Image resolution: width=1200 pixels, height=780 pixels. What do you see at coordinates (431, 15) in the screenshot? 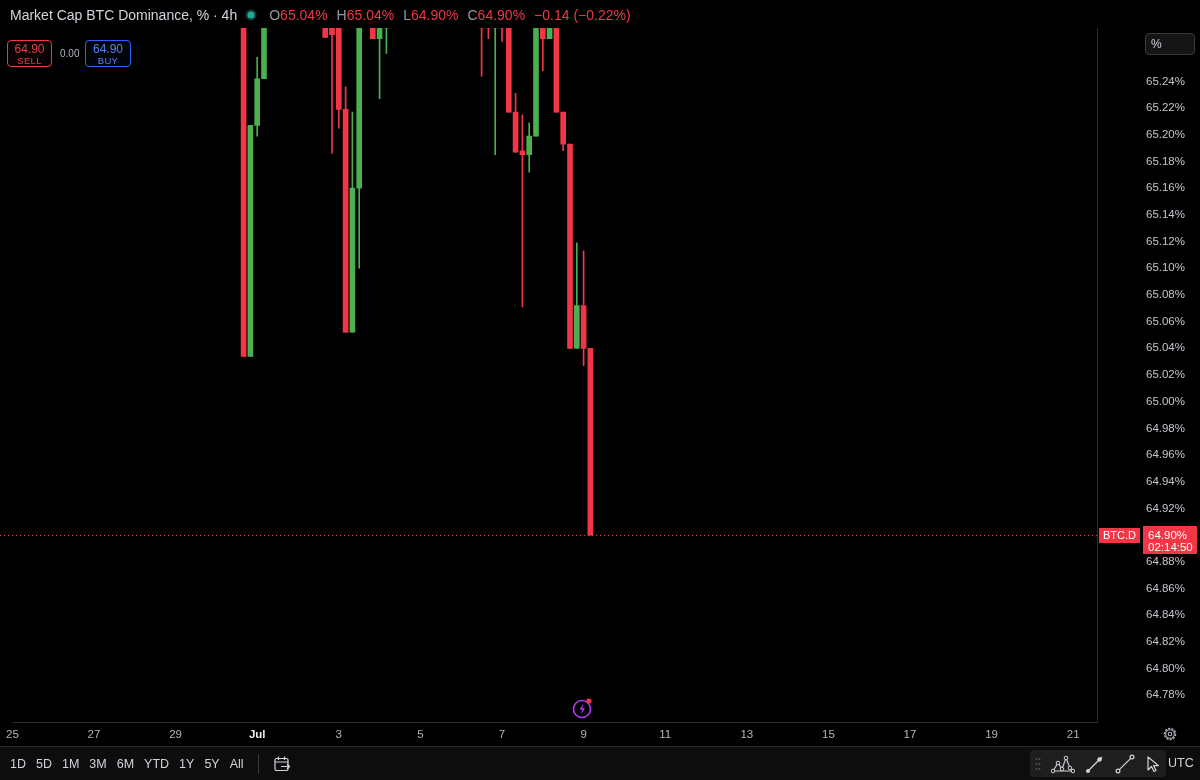
I see `text: L64.90%` at bounding box center [431, 15].